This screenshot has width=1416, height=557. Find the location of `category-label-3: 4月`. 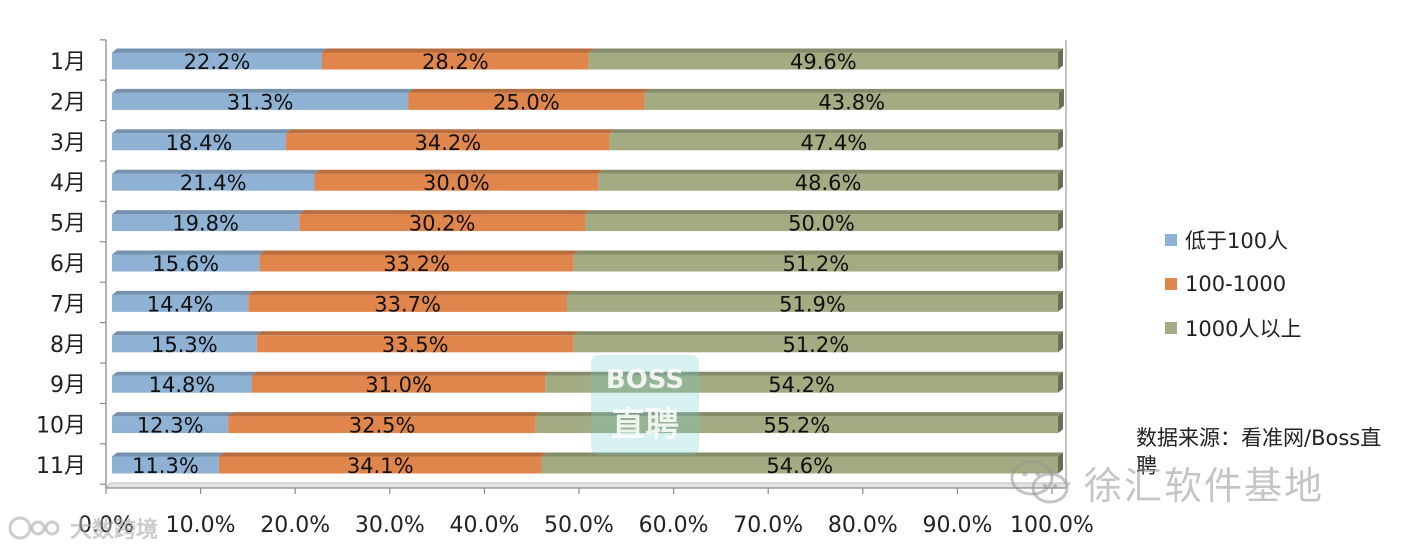

category-label-3: 4月 is located at coordinates (68, 183).